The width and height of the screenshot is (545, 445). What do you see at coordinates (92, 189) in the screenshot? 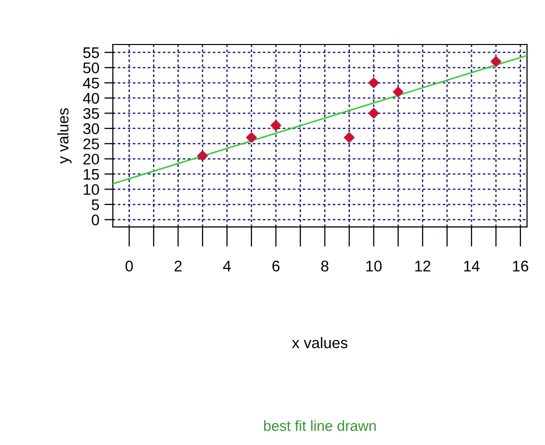
I see `y-tick-label: 10` at bounding box center [92, 189].